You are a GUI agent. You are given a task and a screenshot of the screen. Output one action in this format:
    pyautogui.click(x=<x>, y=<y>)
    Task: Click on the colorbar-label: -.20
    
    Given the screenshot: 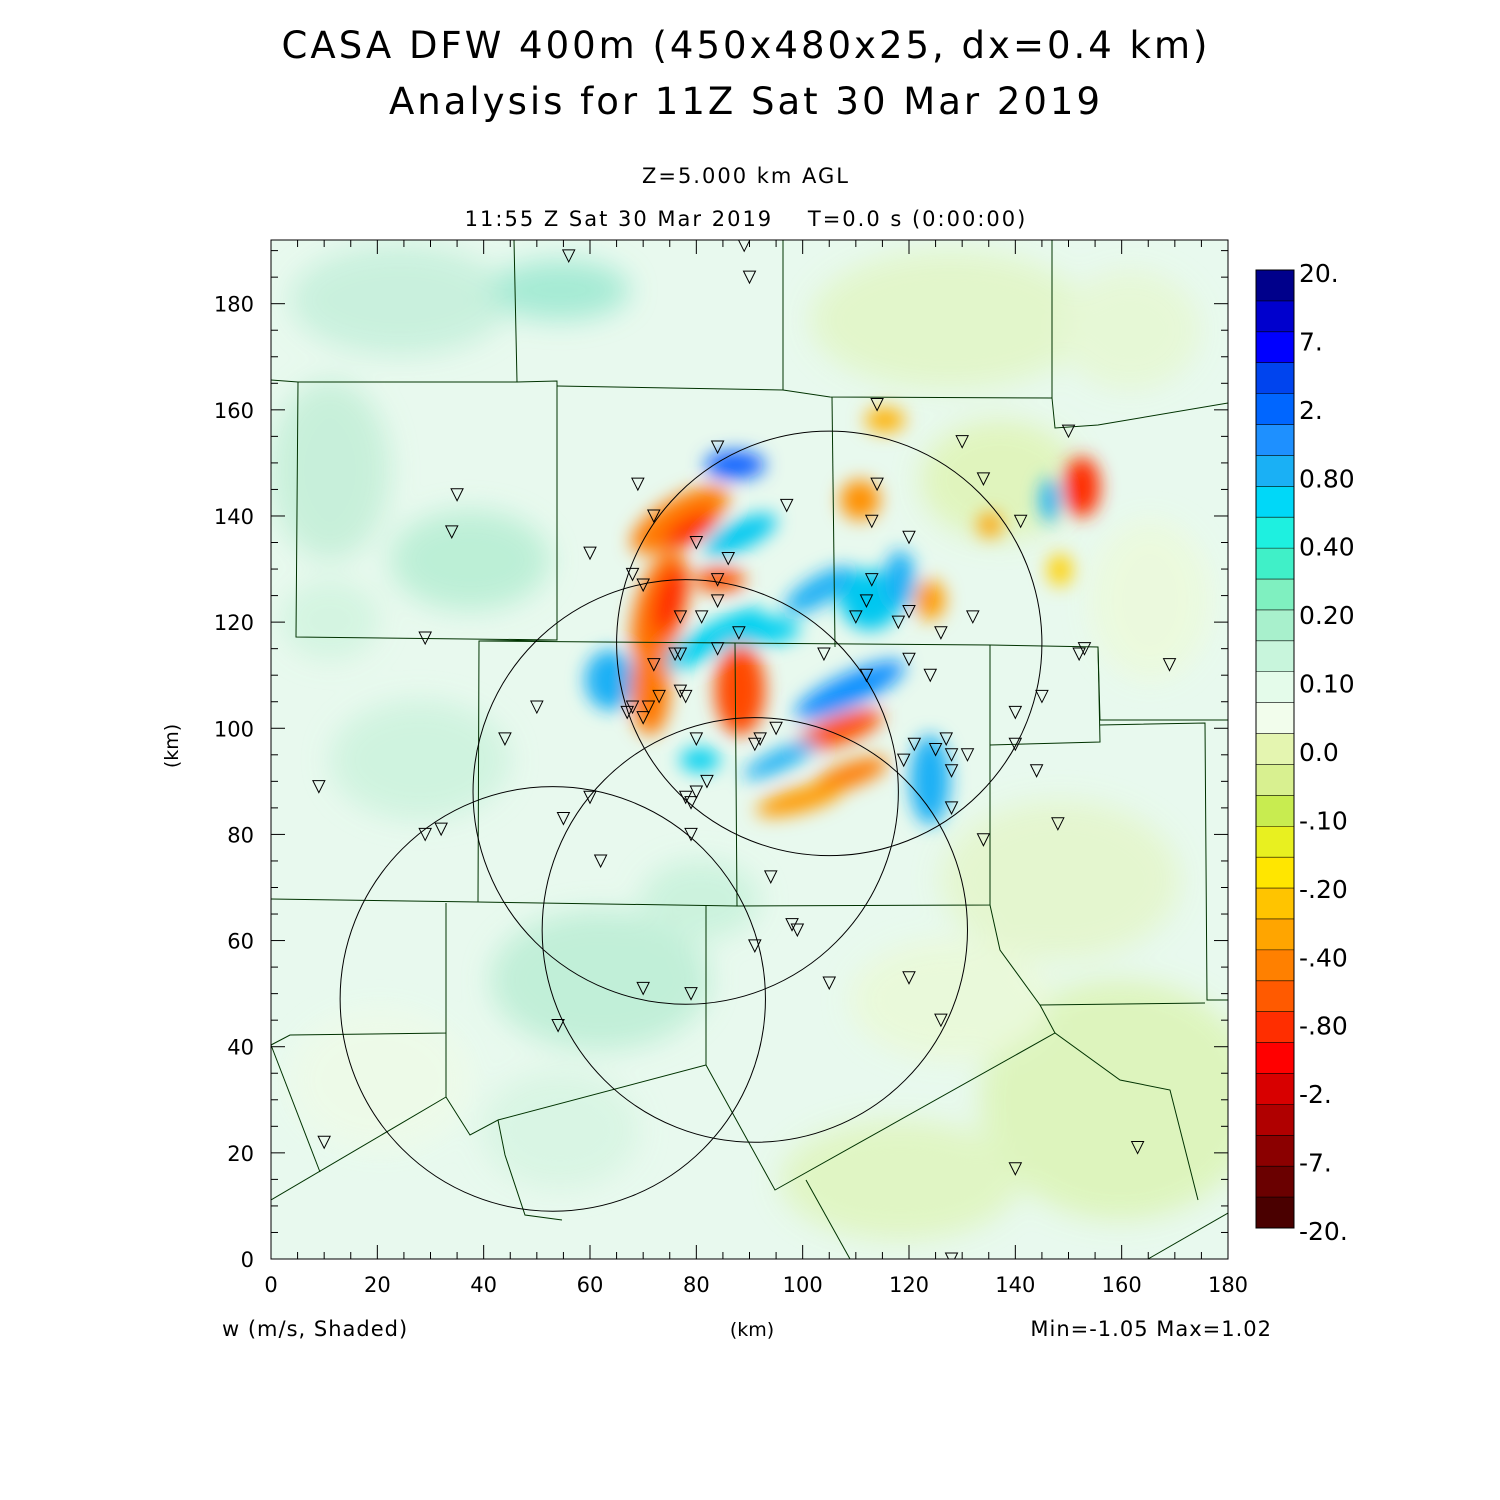 What is the action you would take?
    pyautogui.click(x=1323, y=889)
    